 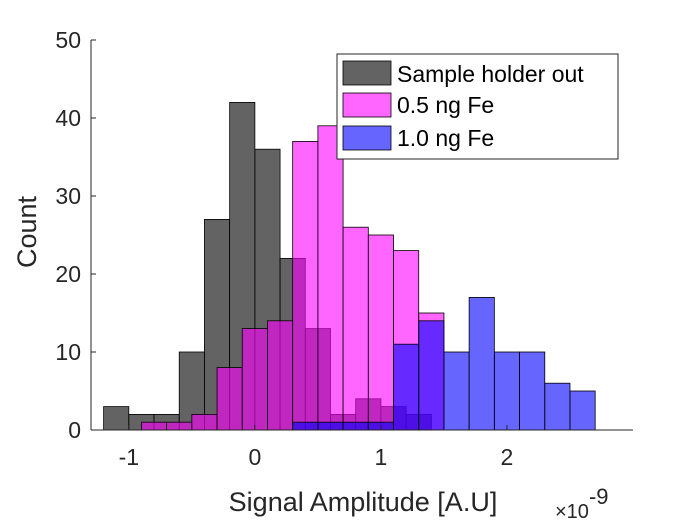 What do you see at coordinates (599, 496) in the screenshot?
I see `exponent-power: -9` at bounding box center [599, 496].